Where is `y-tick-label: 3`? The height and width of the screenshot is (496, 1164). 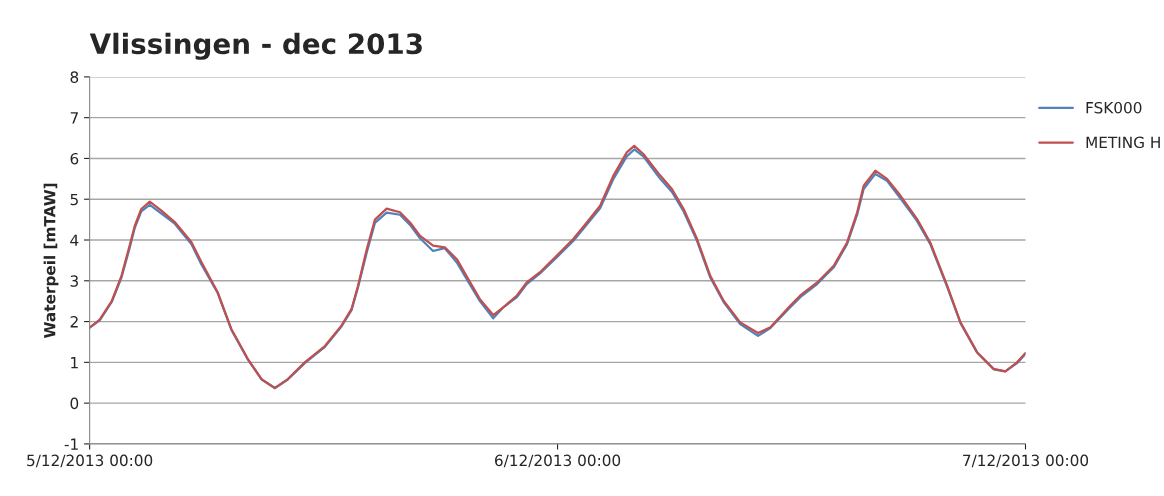 y-tick-label: 3 is located at coordinates (74, 281).